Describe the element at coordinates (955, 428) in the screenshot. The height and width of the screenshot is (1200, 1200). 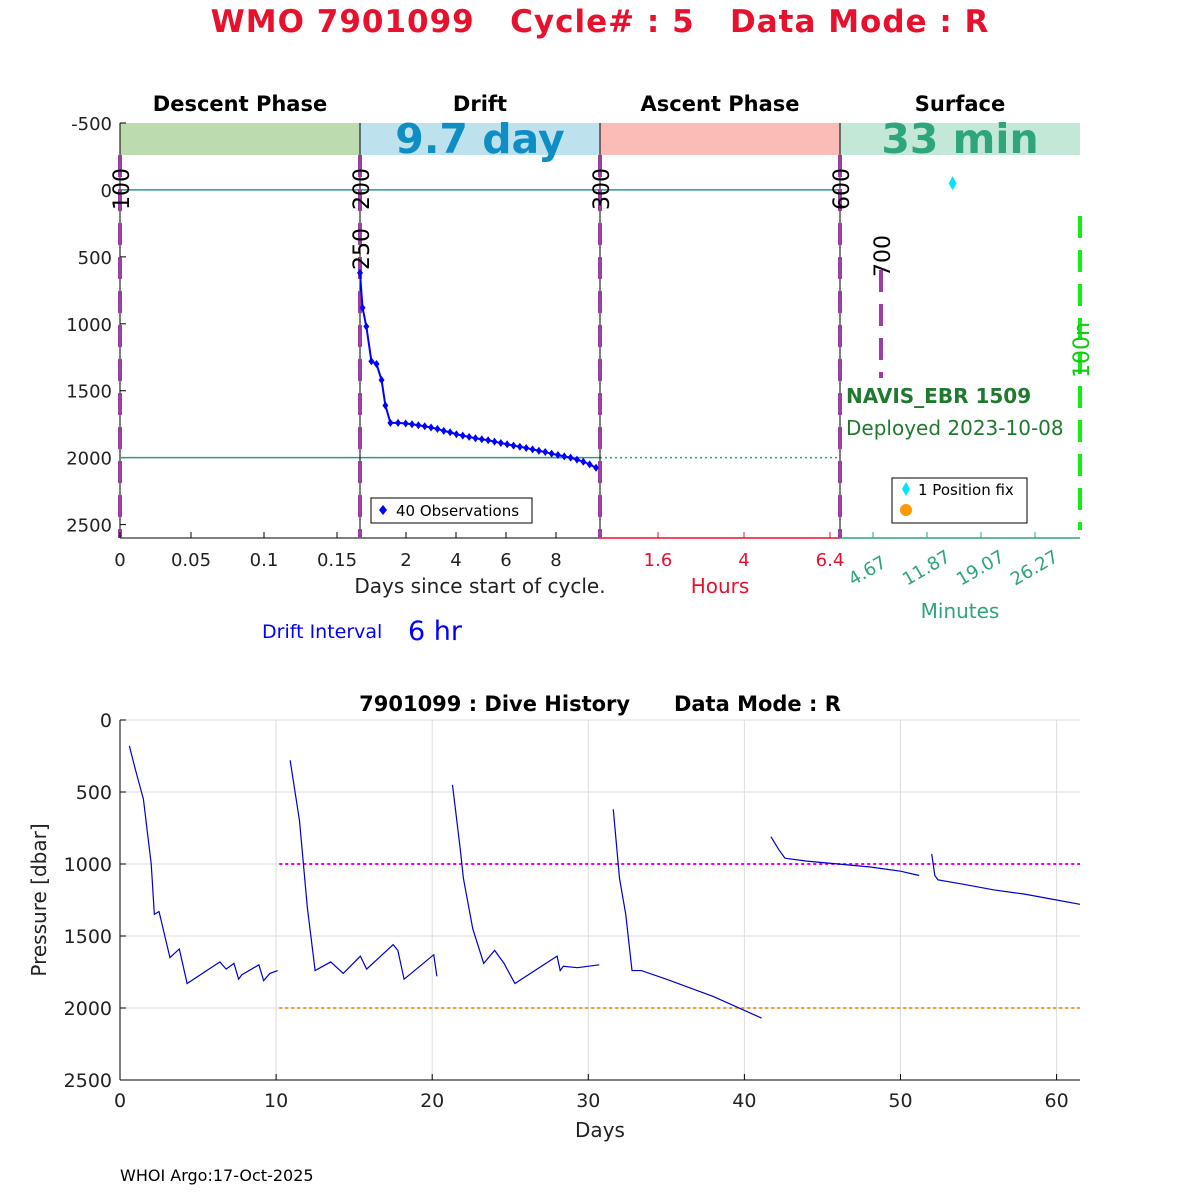
I see `deployment-date: Deployed 2023-10-08` at that location.